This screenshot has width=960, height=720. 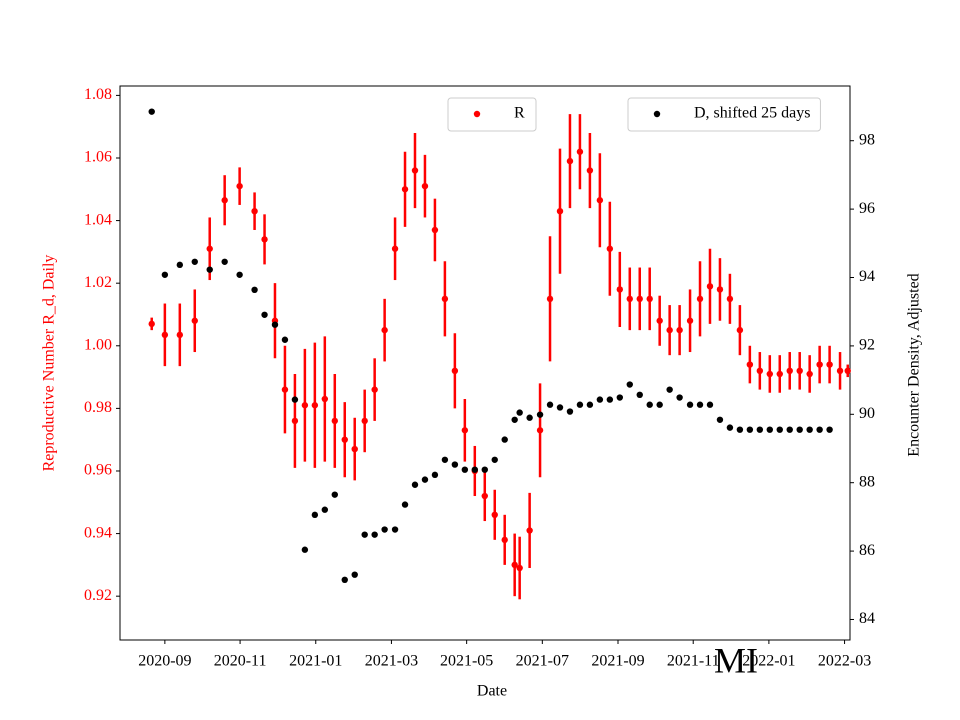 What do you see at coordinates (914, 364) in the screenshot?
I see `y2-axis-label: Encounter Density, Adjusted` at bounding box center [914, 364].